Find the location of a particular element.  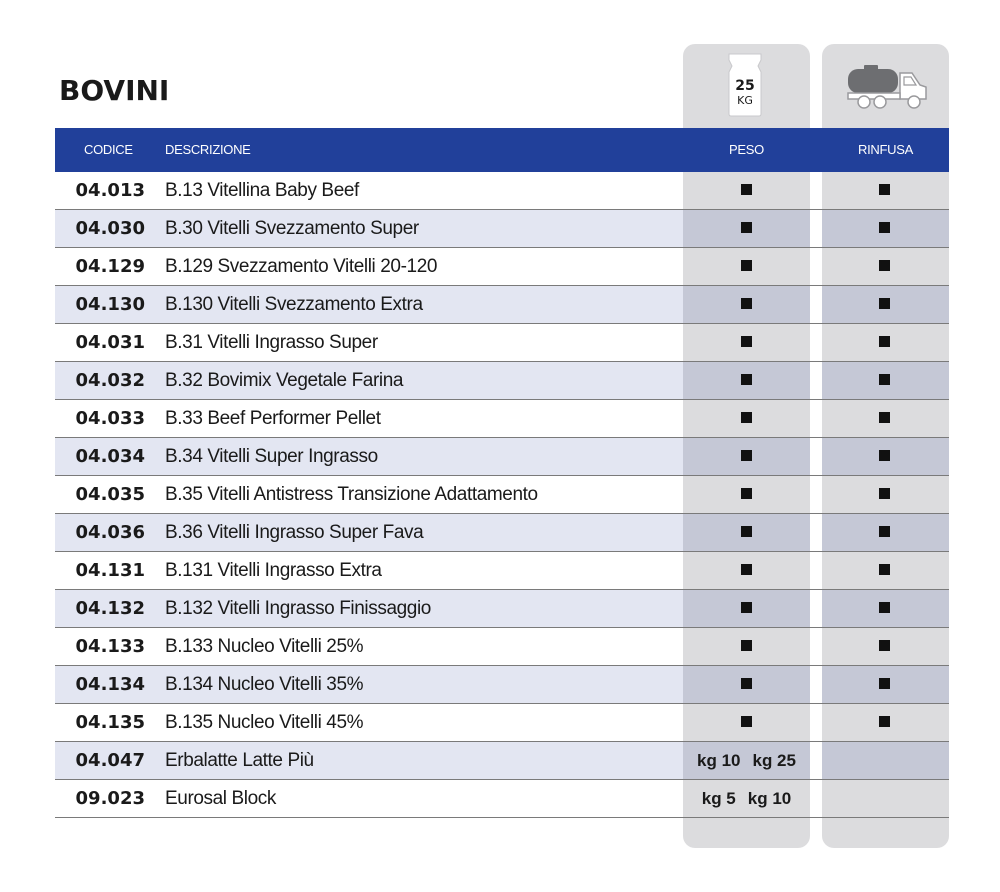

product-code: 04.035 is located at coordinates (110, 494).